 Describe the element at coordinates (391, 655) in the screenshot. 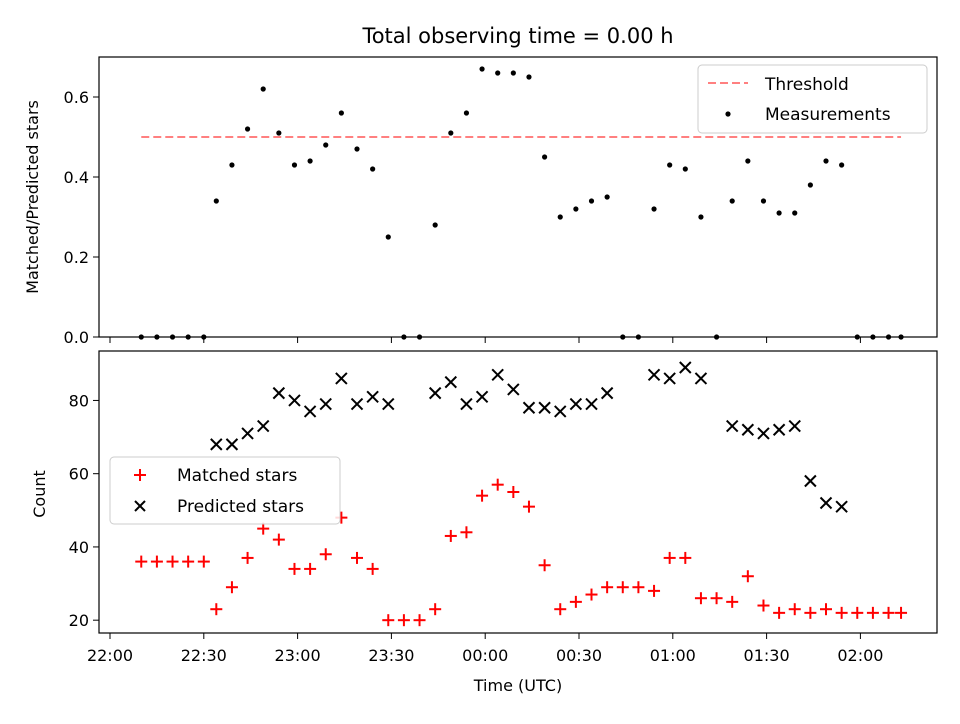

I see `x-tick-label: 23:30` at that location.